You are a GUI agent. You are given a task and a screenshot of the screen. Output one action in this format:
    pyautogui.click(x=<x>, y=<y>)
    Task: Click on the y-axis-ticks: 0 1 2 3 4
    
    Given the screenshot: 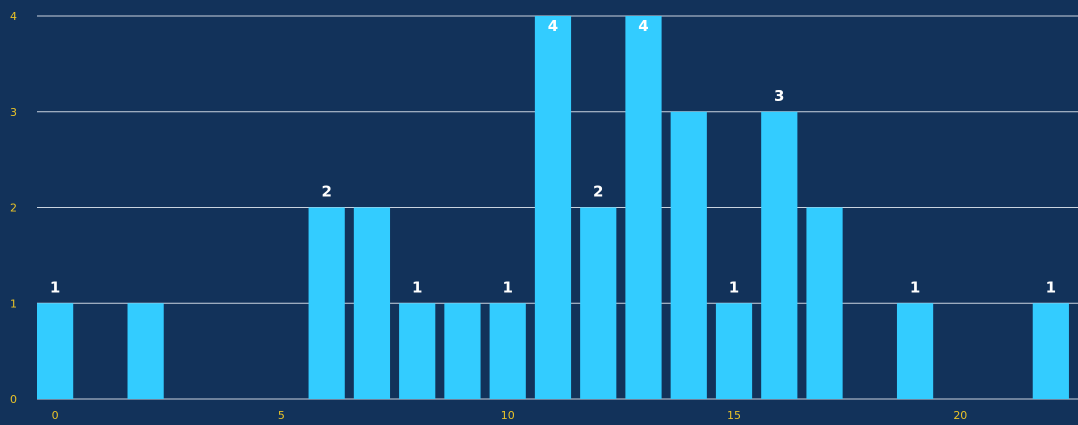 What is the action you would take?
    pyautogui.click(x=13, y=208)
    